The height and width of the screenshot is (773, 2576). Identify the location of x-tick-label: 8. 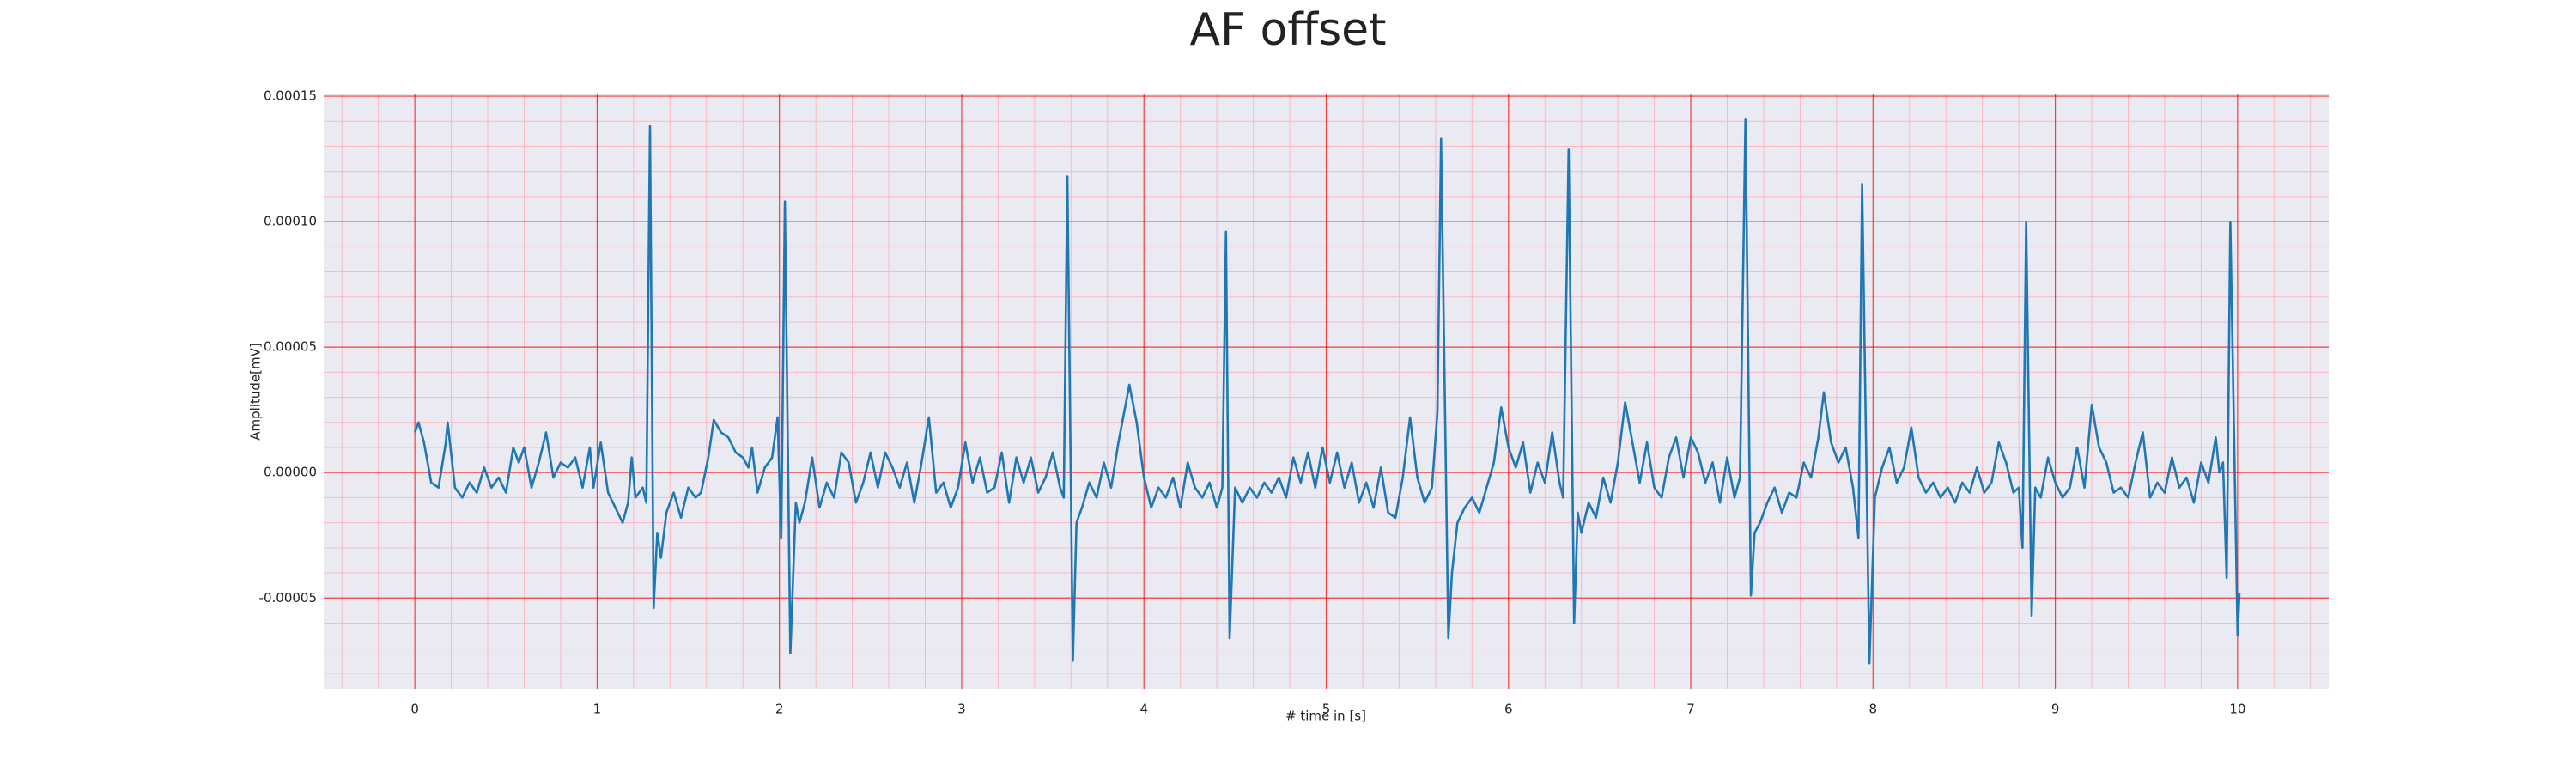
(1873, 709).